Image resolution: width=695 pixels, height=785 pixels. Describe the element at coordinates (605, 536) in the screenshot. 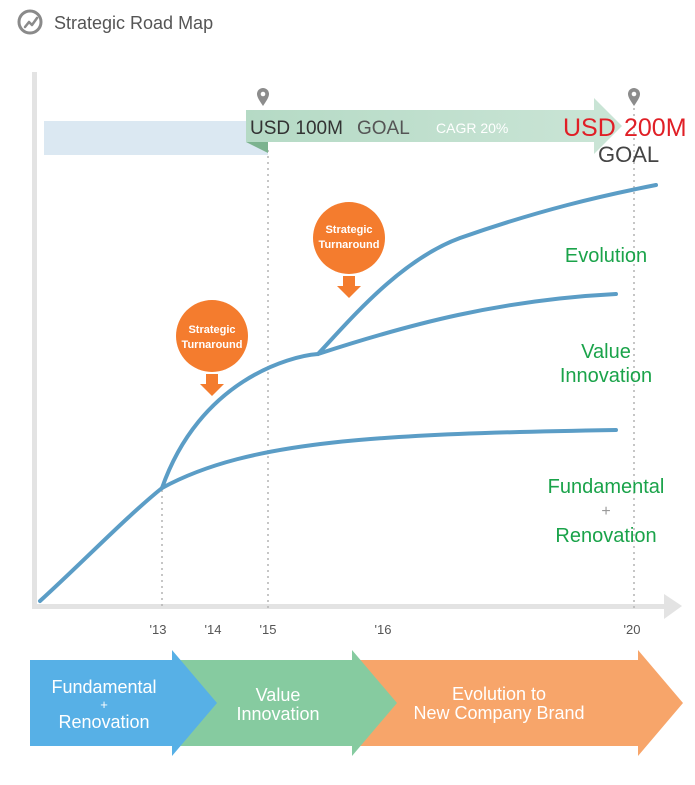

I see `label-renovation: Renovation` at that location.